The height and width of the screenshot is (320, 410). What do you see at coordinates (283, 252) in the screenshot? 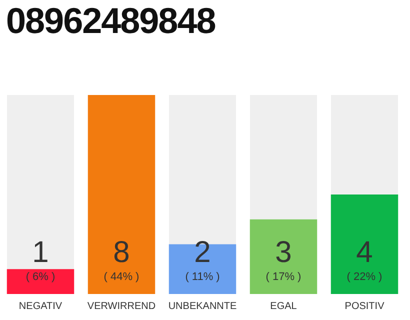
I see `data-label: 3` at bounding box center [283, 252].